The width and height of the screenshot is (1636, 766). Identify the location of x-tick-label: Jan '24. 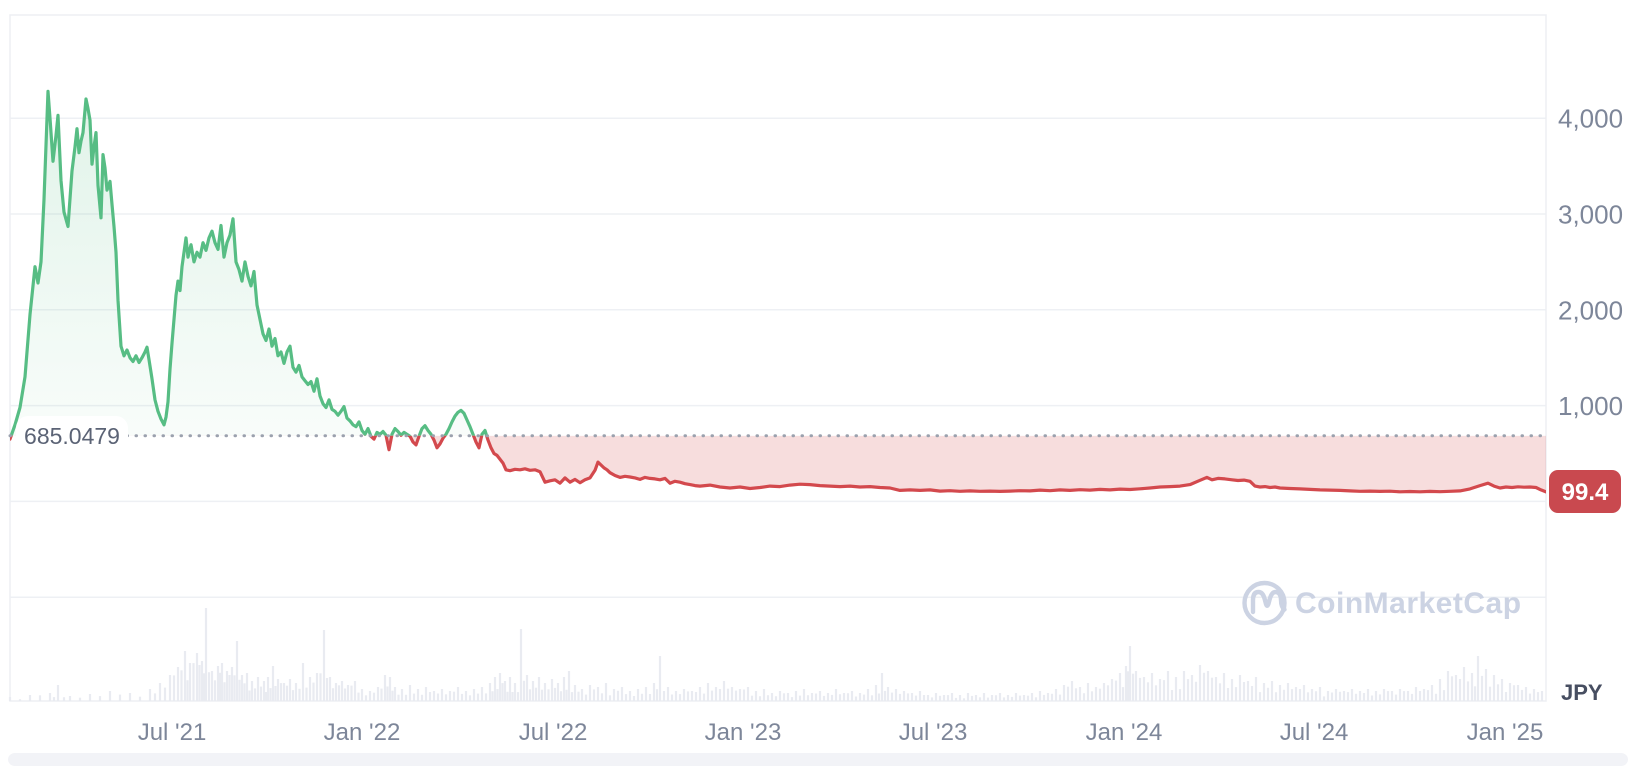
(1124, 732).